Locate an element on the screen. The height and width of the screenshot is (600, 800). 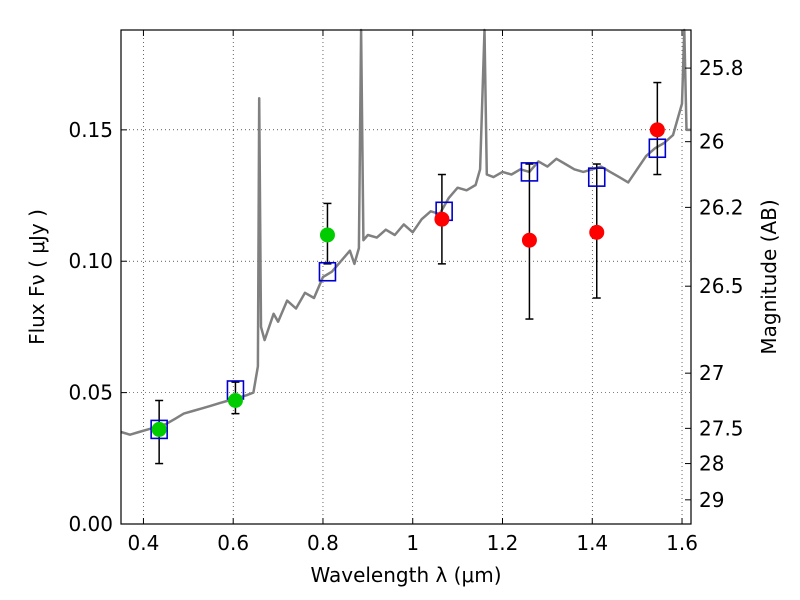
x-tick-label: 0.8 is located at coordinates (323, 543).